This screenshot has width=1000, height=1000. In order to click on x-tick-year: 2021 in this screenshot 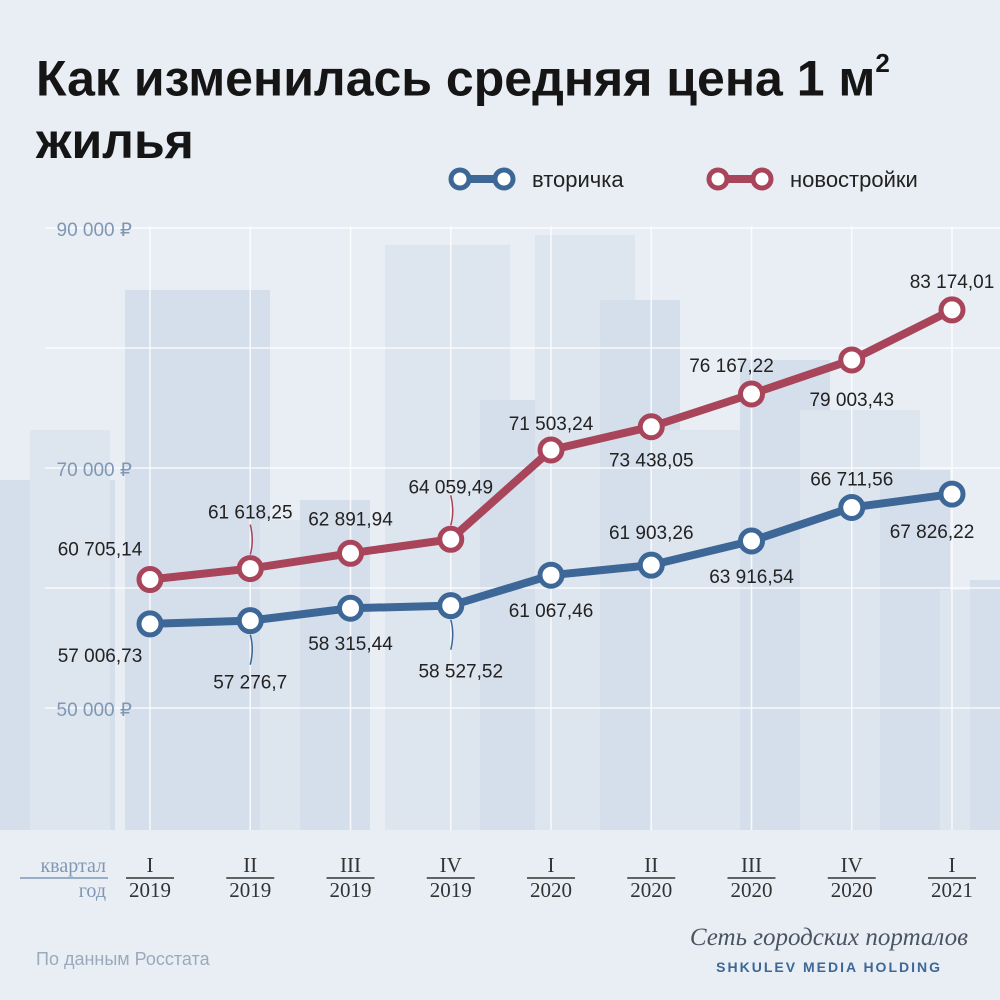, I will do `click(952, 890)`.